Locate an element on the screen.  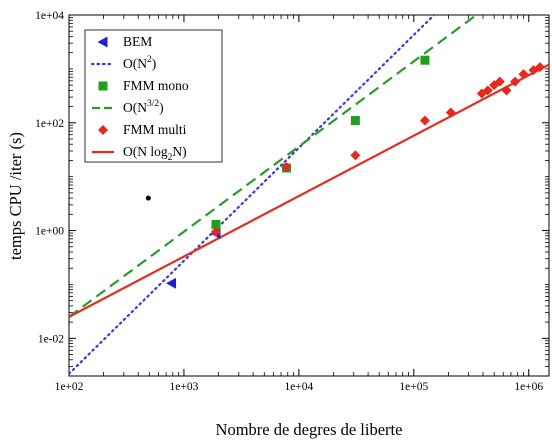
x-tick-label: 1e+05 is located at coordinates (413, 387).